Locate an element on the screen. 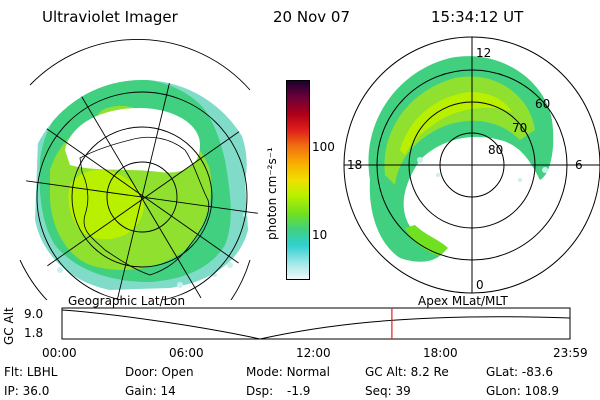 Image resolution: width=600 pixels, height=400 pixels. glat-value: -83.6 is located at coordinates (537, 372).